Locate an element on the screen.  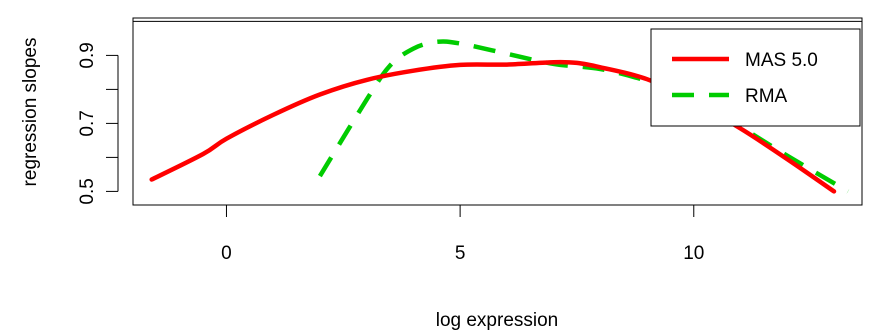
x-axis-label: log expression is located at coordinates (497, 320).